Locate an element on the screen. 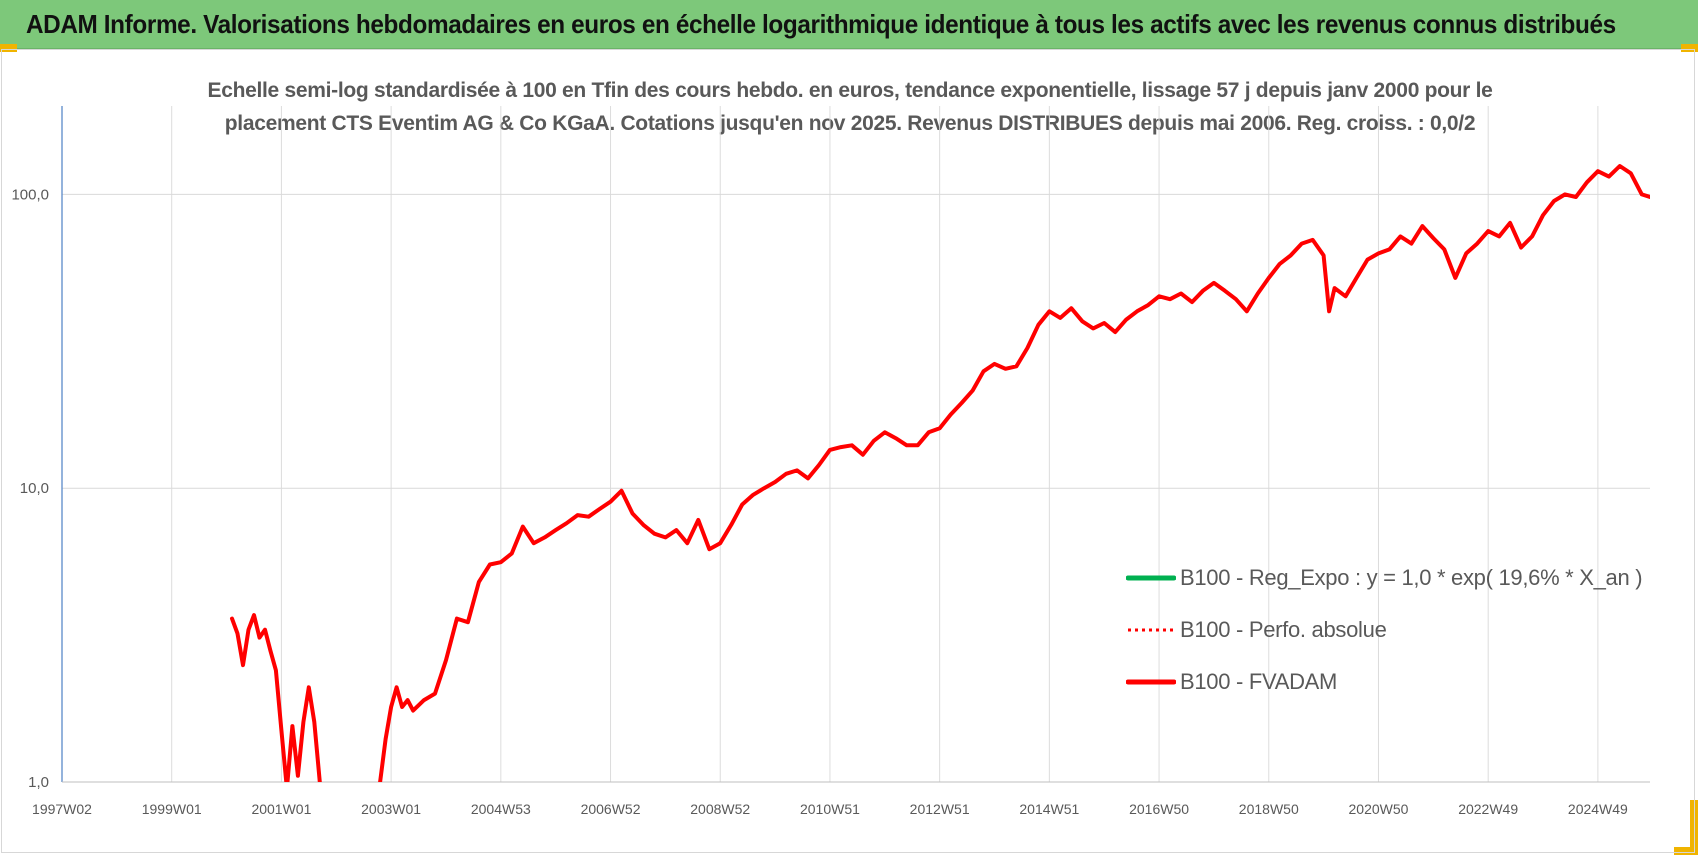 The image size is (1698, 855). legend-swatch-perfo is located at coordinates (1151, 630).